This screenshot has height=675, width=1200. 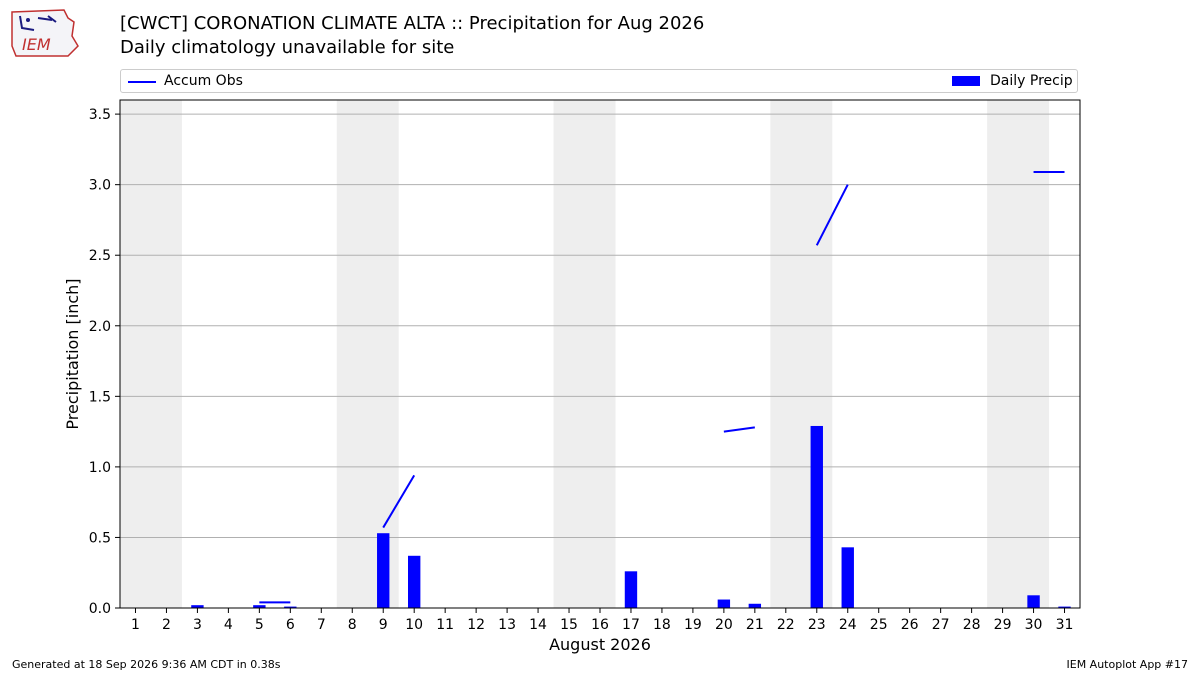 I want to click on x-tick-label: 17, so click(x=631, y=625).